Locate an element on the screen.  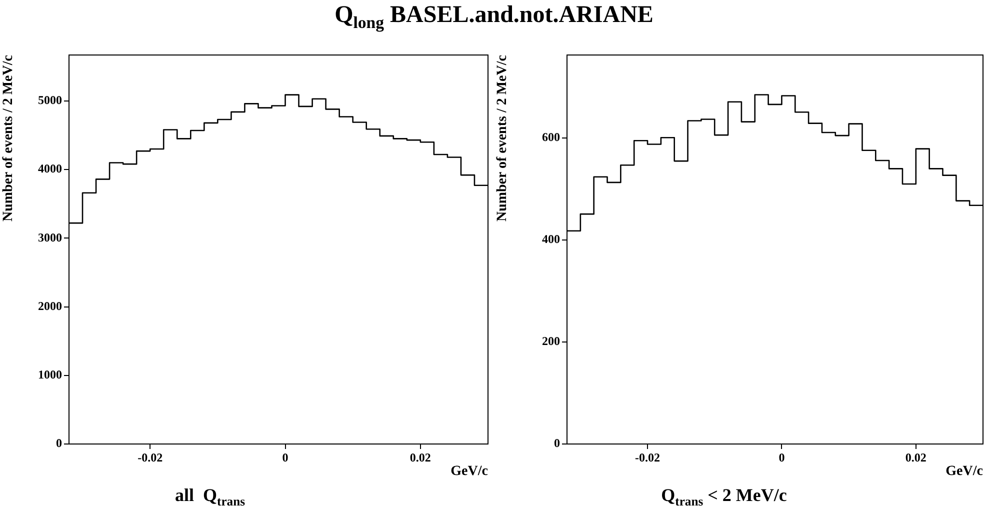
y-tick-label: 2000 is located at coordinates (50, 305).